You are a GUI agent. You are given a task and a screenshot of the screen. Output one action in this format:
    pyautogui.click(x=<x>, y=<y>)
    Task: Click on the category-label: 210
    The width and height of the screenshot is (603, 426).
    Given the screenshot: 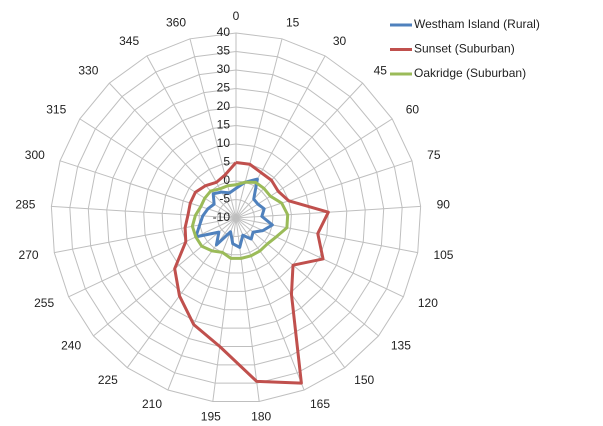 What is the action you would take?
    pyautogui.click(x=152, y=404)
    